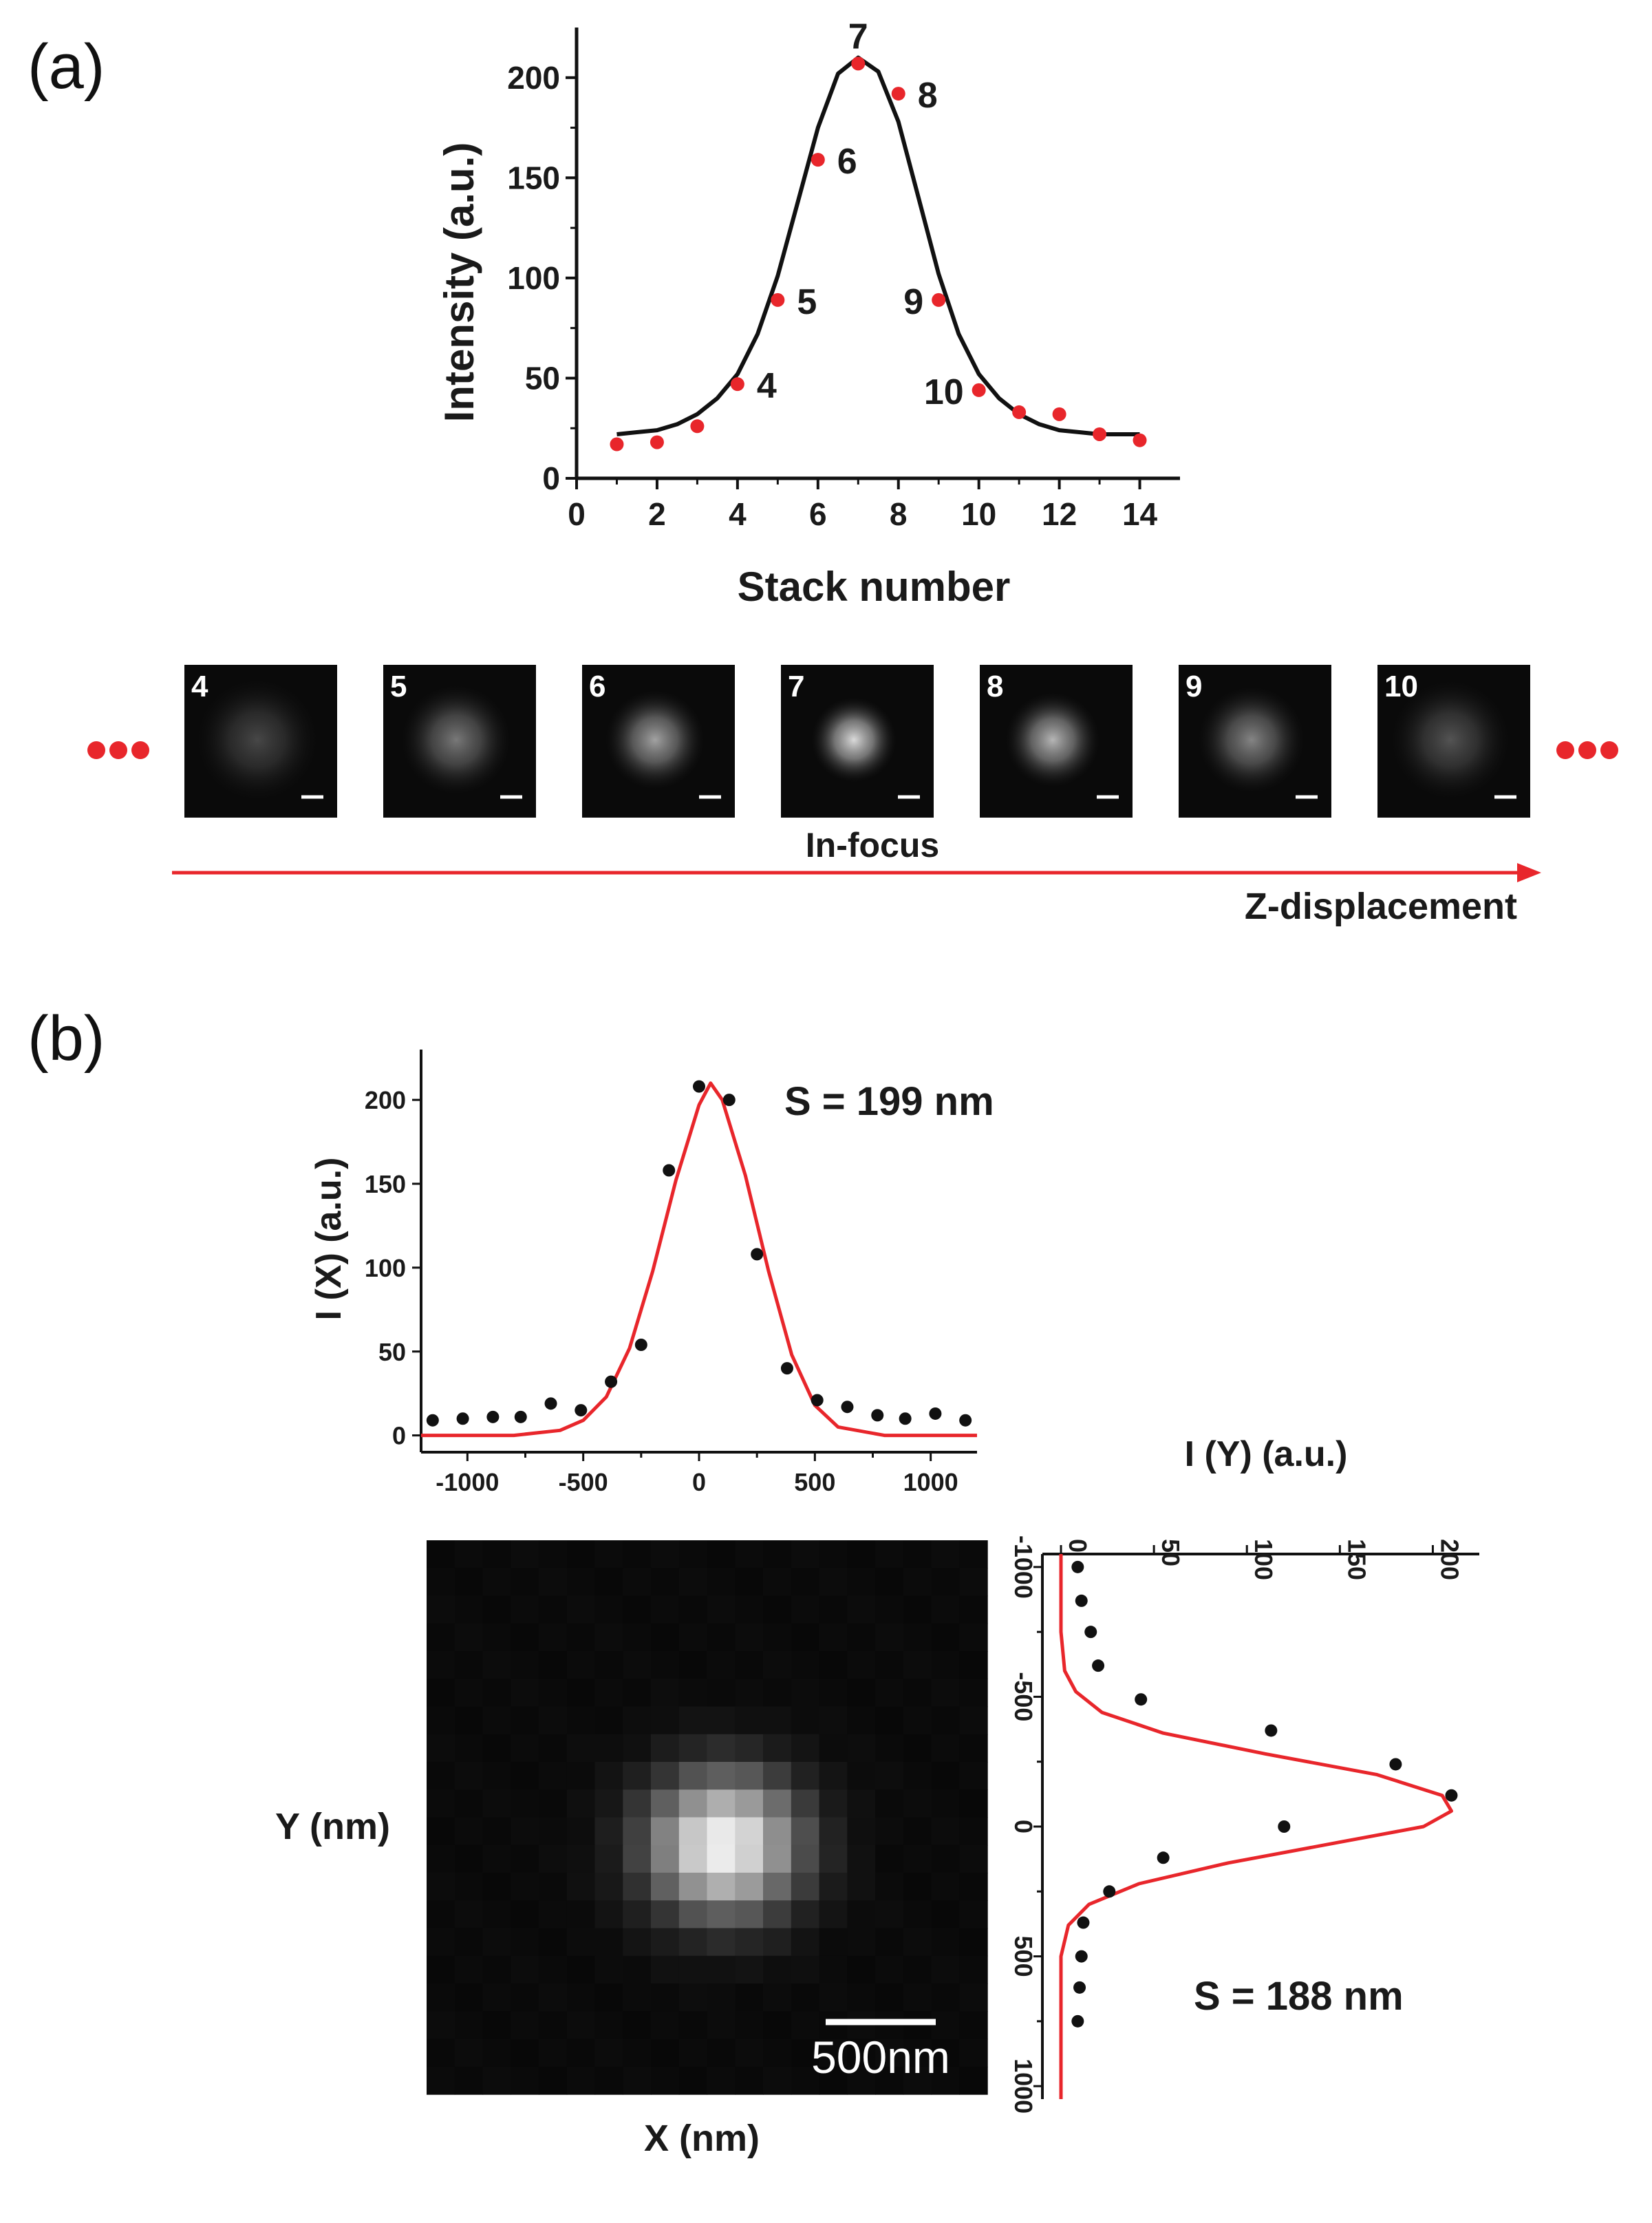  I want to click on scalebar-label: 500nm, so click(880, 2057).